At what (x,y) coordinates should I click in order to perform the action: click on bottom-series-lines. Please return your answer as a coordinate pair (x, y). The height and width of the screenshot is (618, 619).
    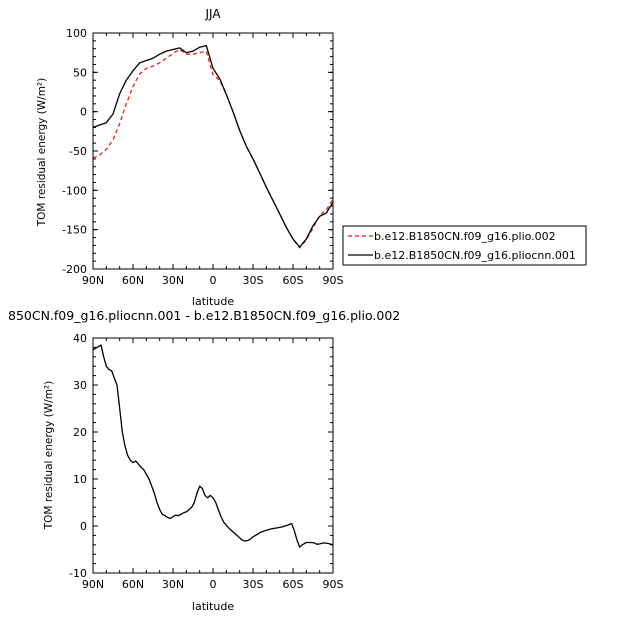
    Looking at the image, I should click on (213, 446).